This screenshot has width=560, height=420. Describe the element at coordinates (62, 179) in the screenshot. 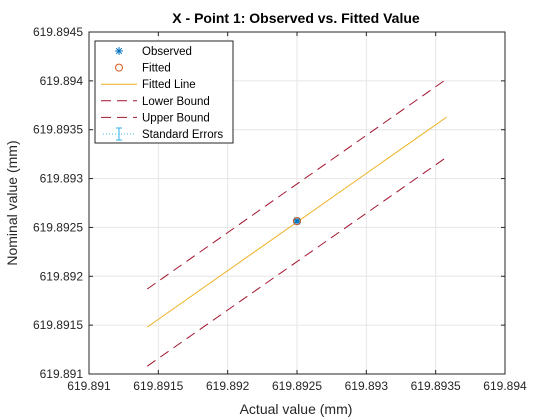

I see `y-tick-label: 619.893` at that location.